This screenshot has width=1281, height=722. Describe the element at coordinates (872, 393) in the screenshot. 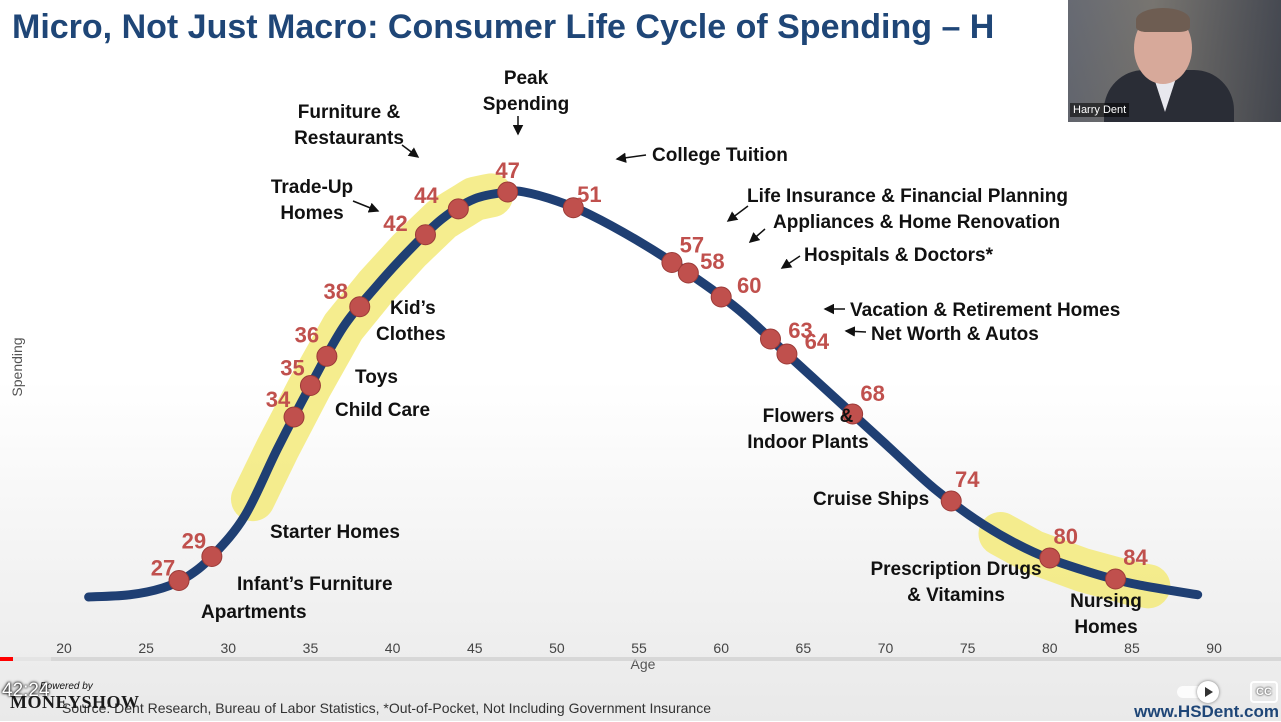

I see `age-label-68: 68` at that location.